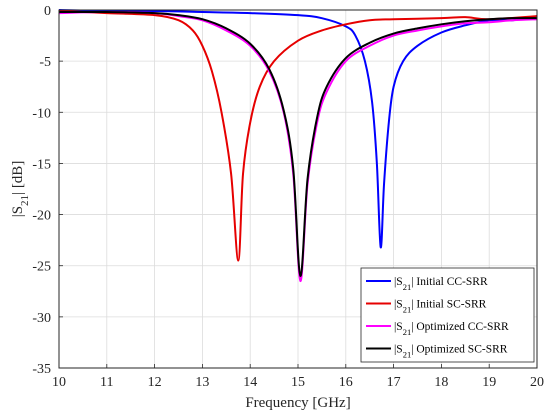 This screenshot has width=550, height=414. Describe the element at coordinates (41, 267) in the screenshot. I see `y-tick-label: -25` at that location.